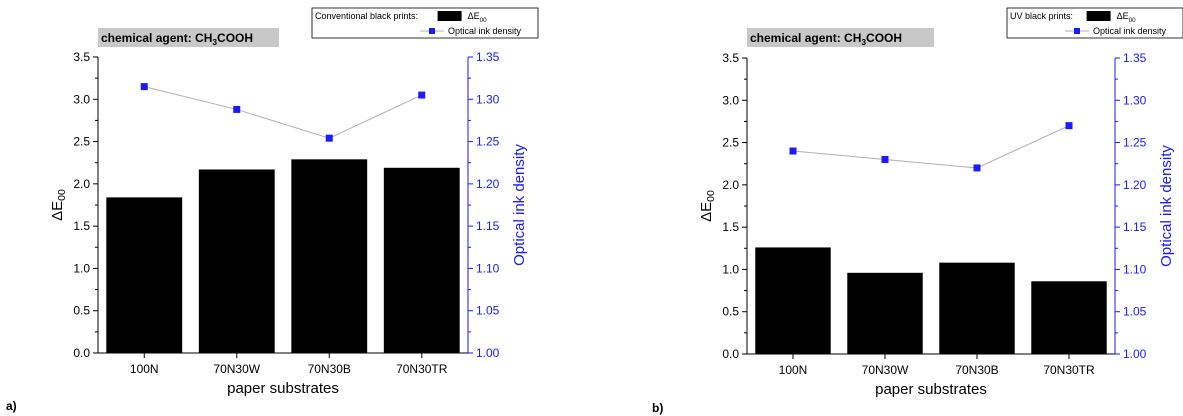 The width and height of the screenshot is (1183, 416). What do you see at coordinates (366, 16) in the screenshot?
I see `legend-title: Conventional black prints:` at bounding box center [366, 16].